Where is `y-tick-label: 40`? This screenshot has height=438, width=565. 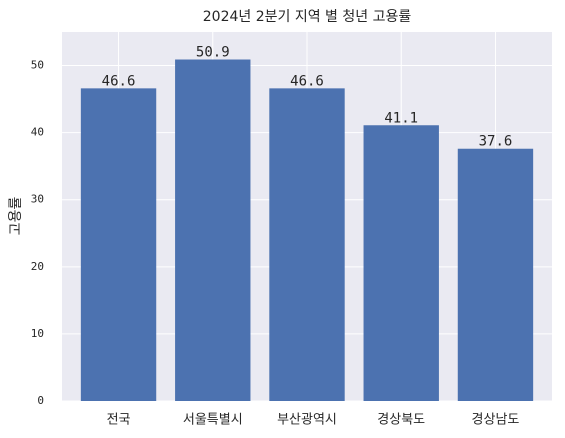
y-tick-label: 40 is located at coordinates (37, 132).